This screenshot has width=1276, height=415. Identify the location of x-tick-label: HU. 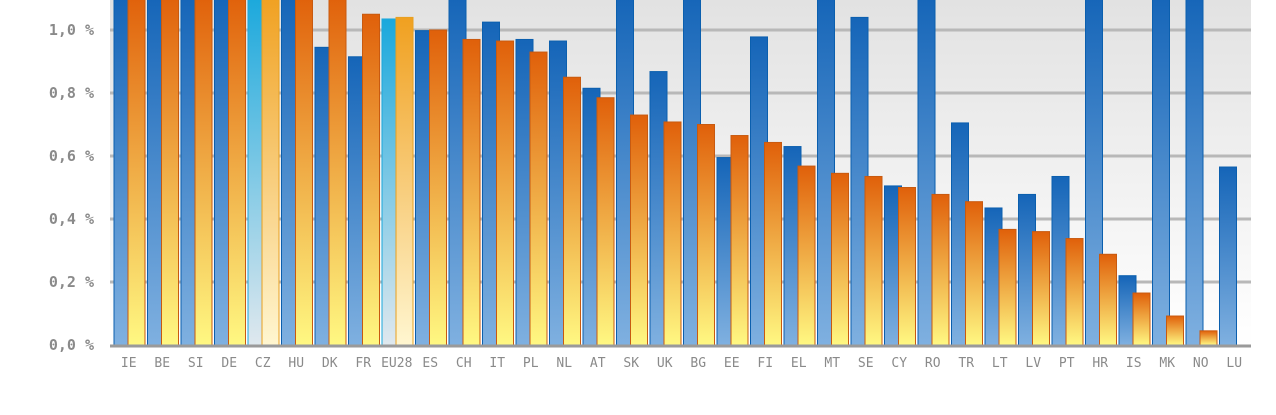
(296, 363).